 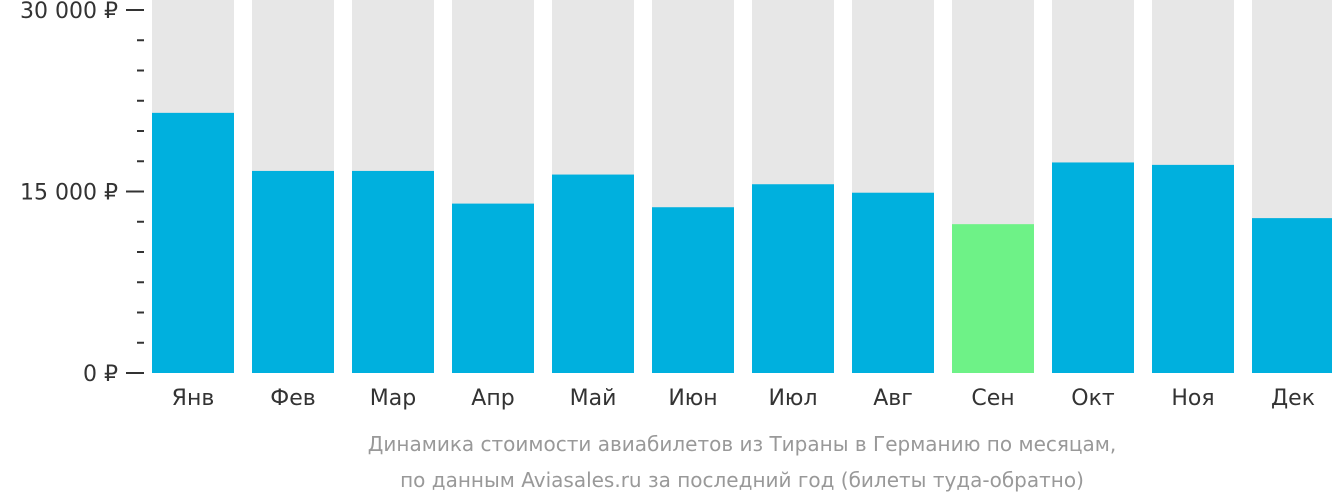 I want to click on y-axis-tick-label: 0 ₽, so click(x=100, y=374).